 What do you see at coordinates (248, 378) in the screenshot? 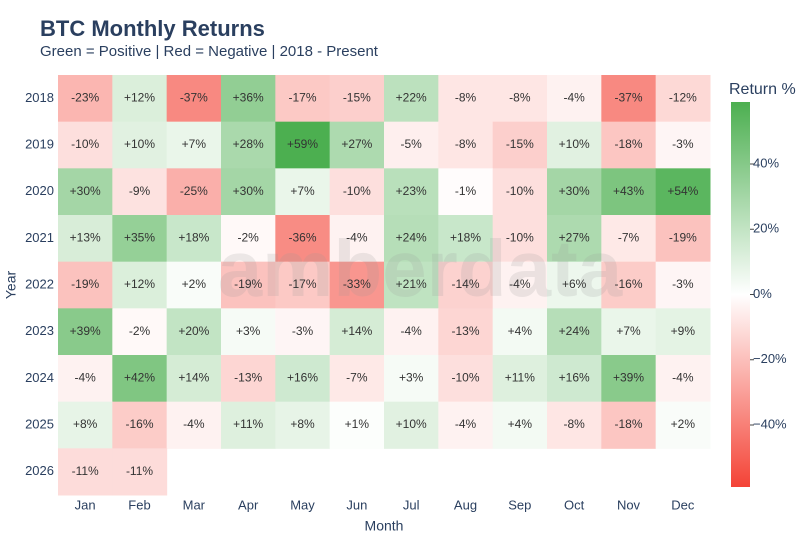
I see `cell-label: -13%` at bounding box center [248, 378].